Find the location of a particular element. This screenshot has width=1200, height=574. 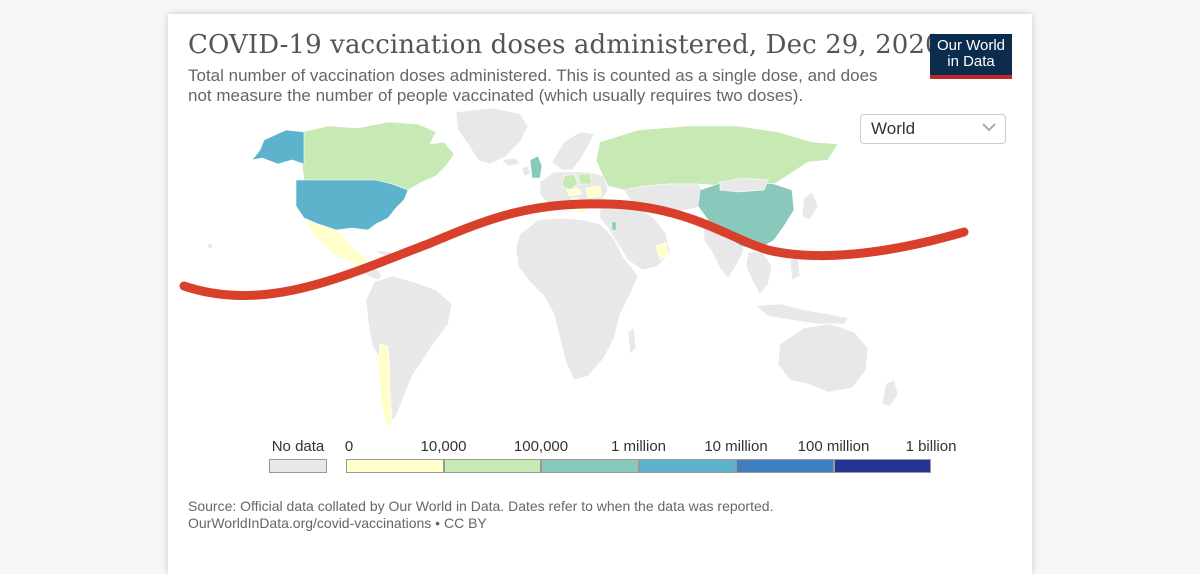

region-south-america is located at coordinates (409, 350).